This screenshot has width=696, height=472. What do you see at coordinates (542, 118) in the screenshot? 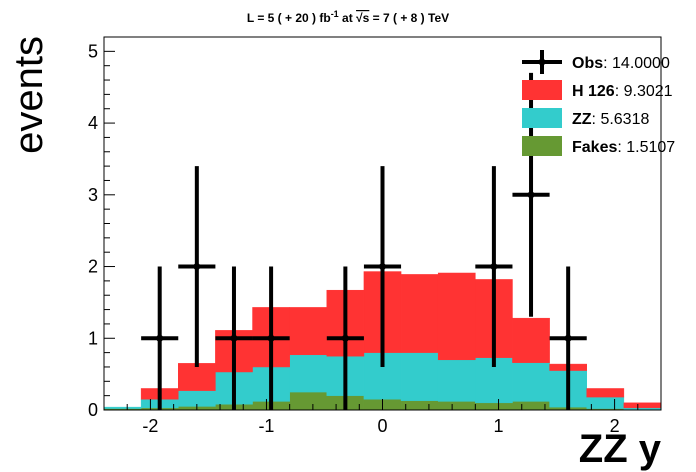
I see `legend-zz-swatch` at bounding box center [542, 118].